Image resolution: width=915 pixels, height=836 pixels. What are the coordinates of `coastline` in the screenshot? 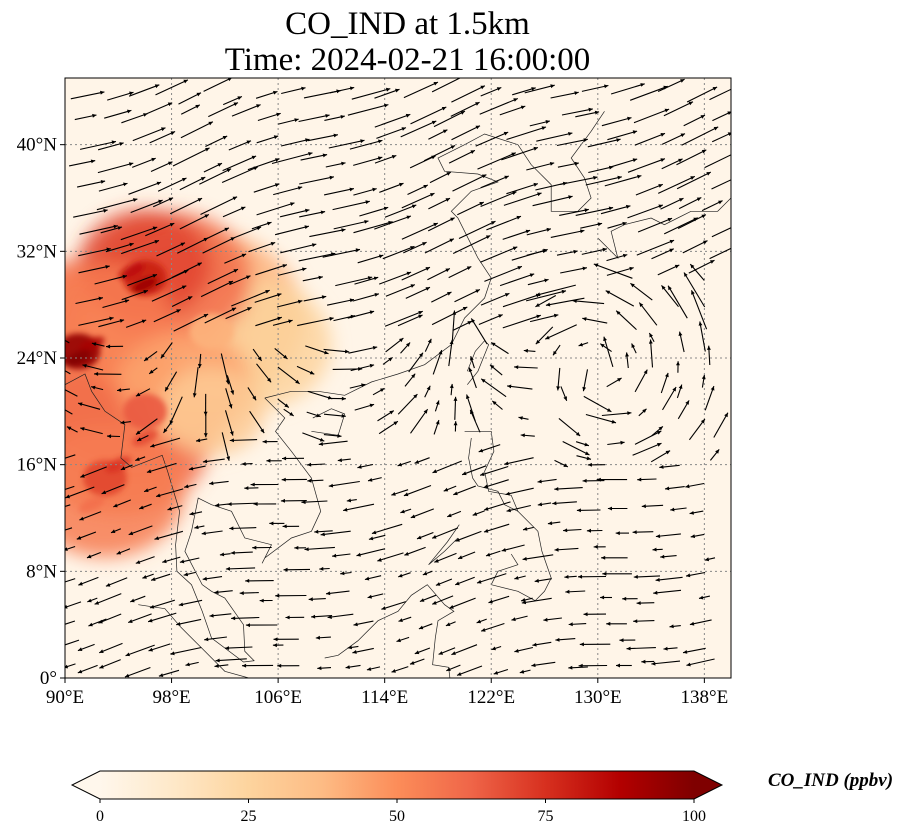 It's located at (193, 641).